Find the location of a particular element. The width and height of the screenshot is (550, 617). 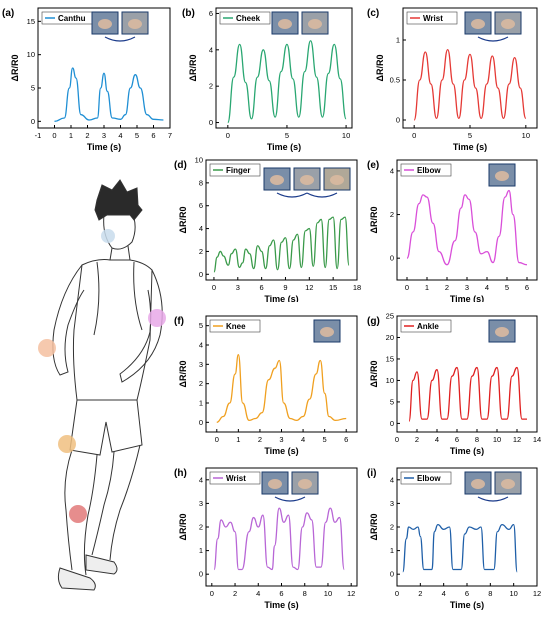

inset-arrow is located at coordinates (120, 39).